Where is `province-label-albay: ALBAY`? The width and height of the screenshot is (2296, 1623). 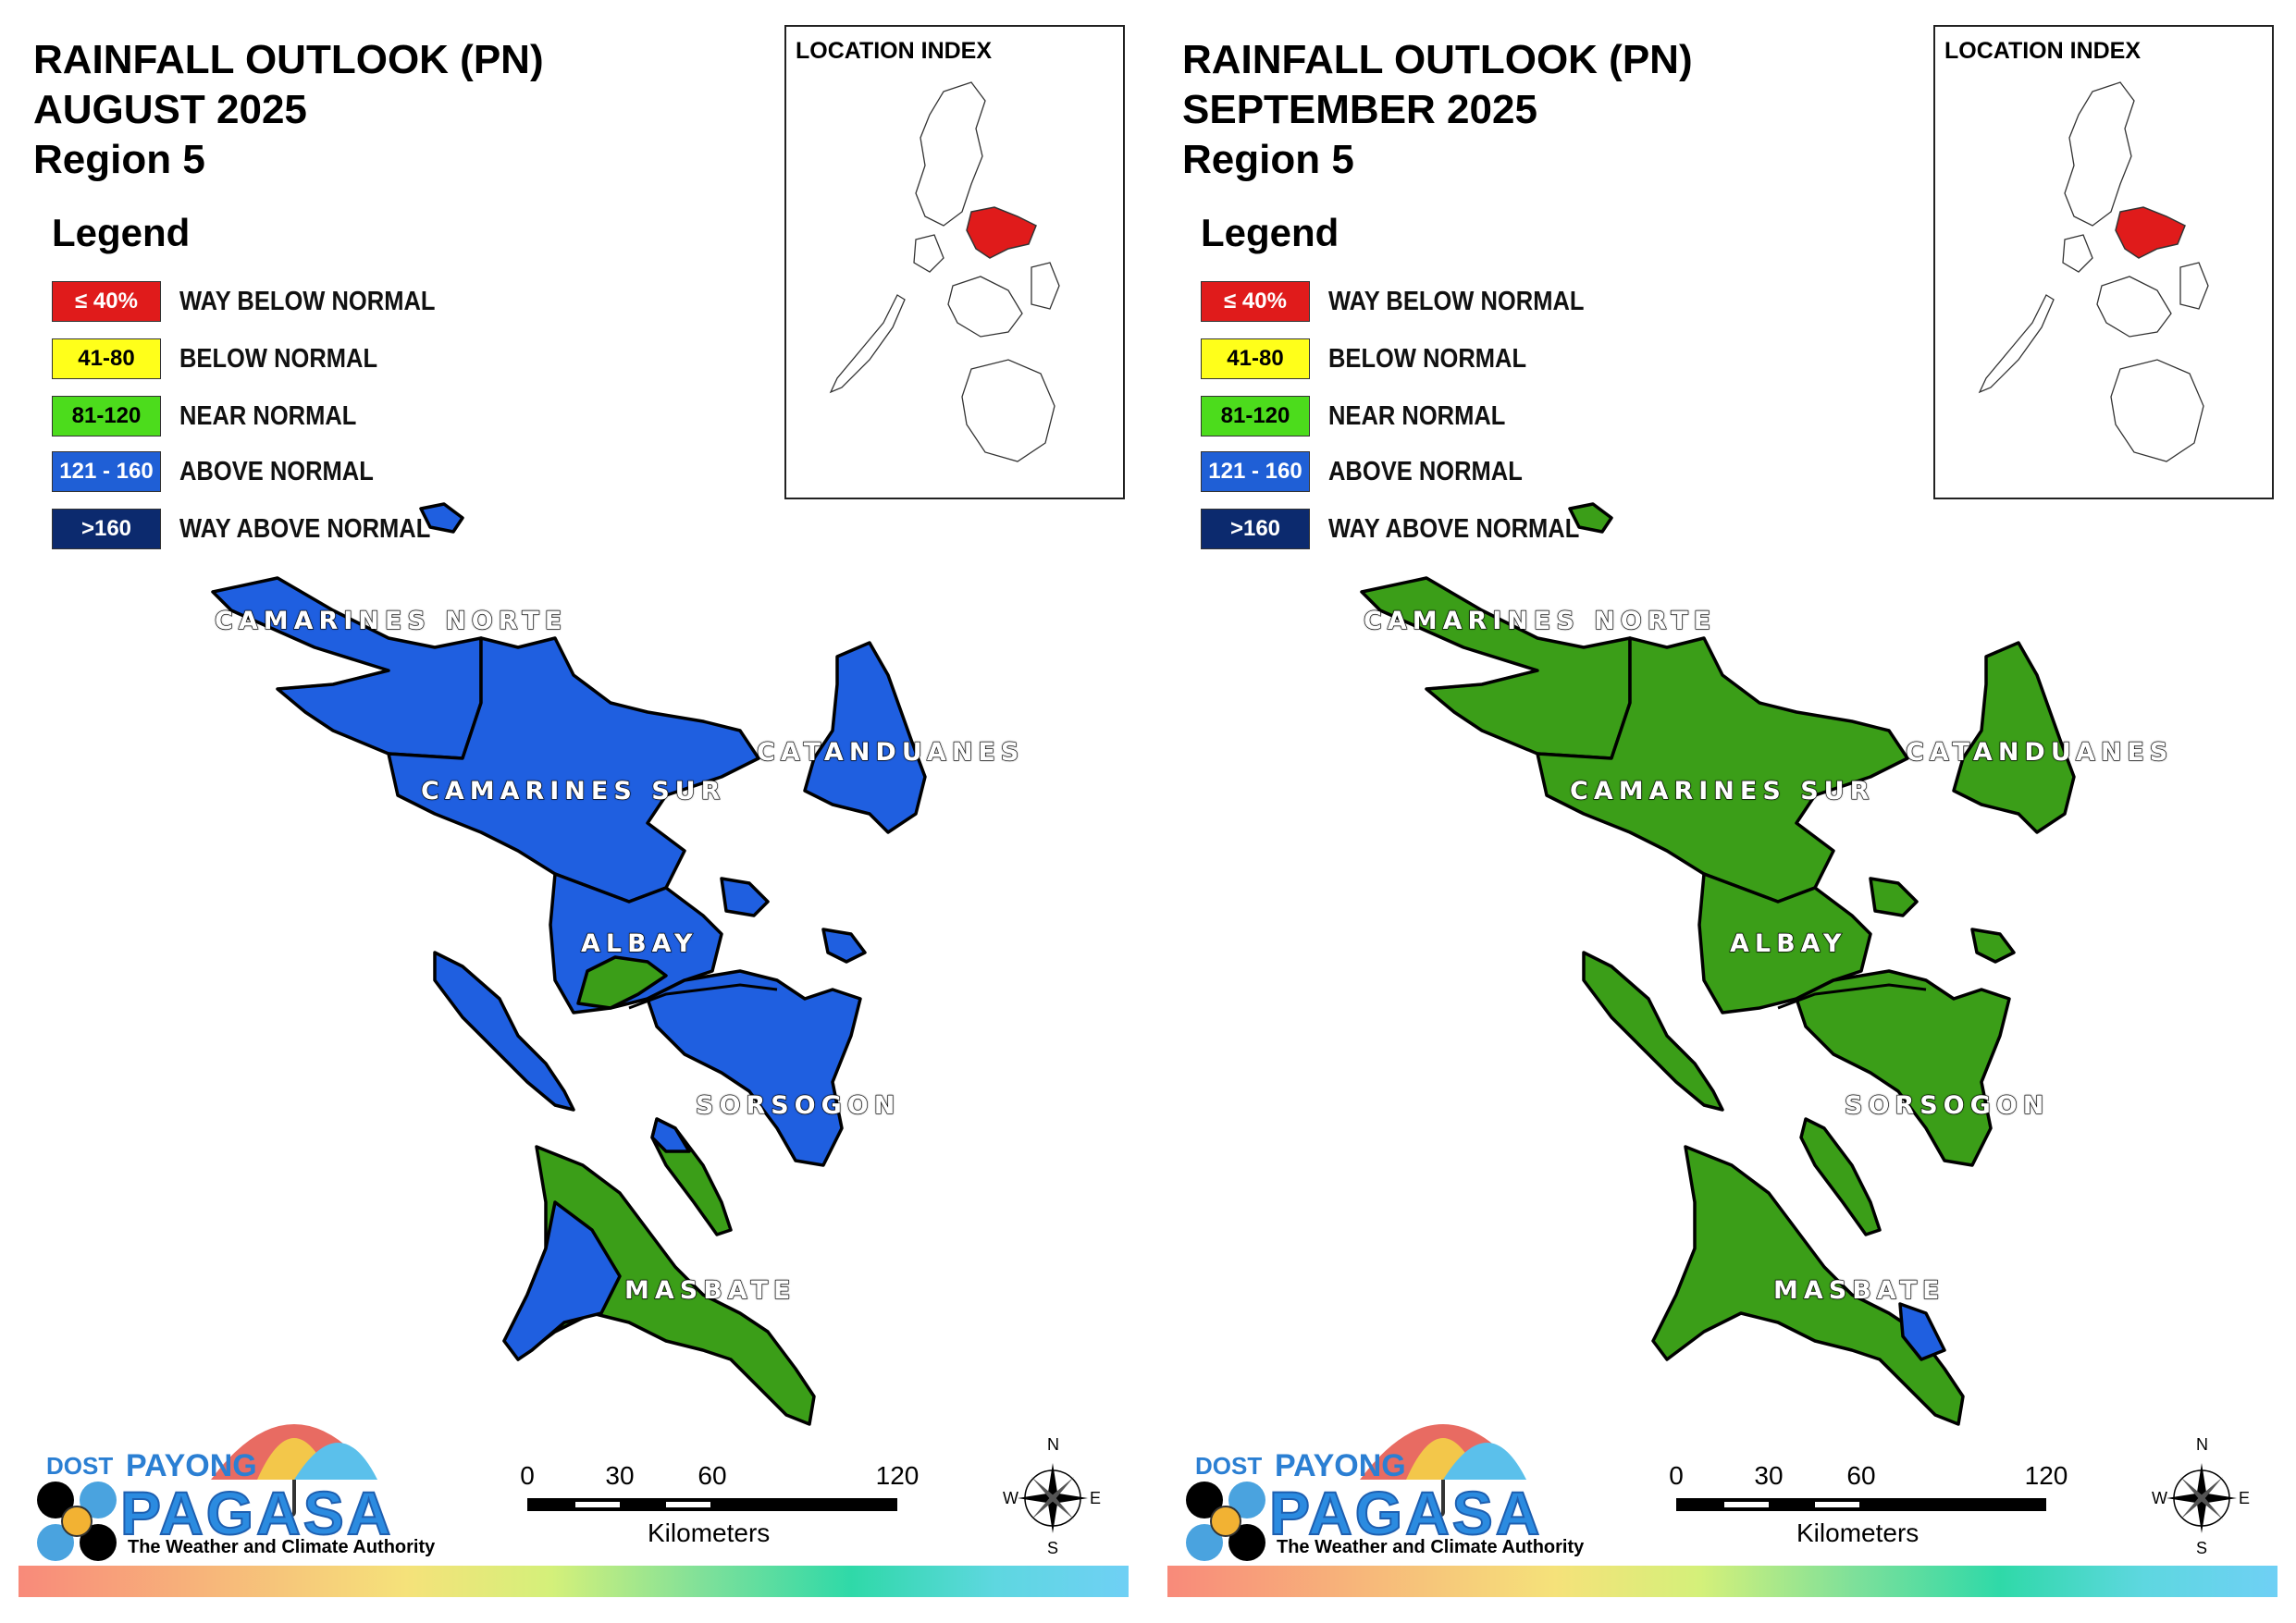
province-label-albay: ALBAY is located at coordinates (1788, 943).